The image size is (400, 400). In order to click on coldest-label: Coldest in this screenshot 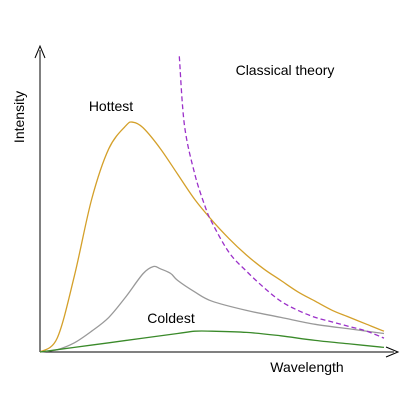, I will do `click(171, 318)`.